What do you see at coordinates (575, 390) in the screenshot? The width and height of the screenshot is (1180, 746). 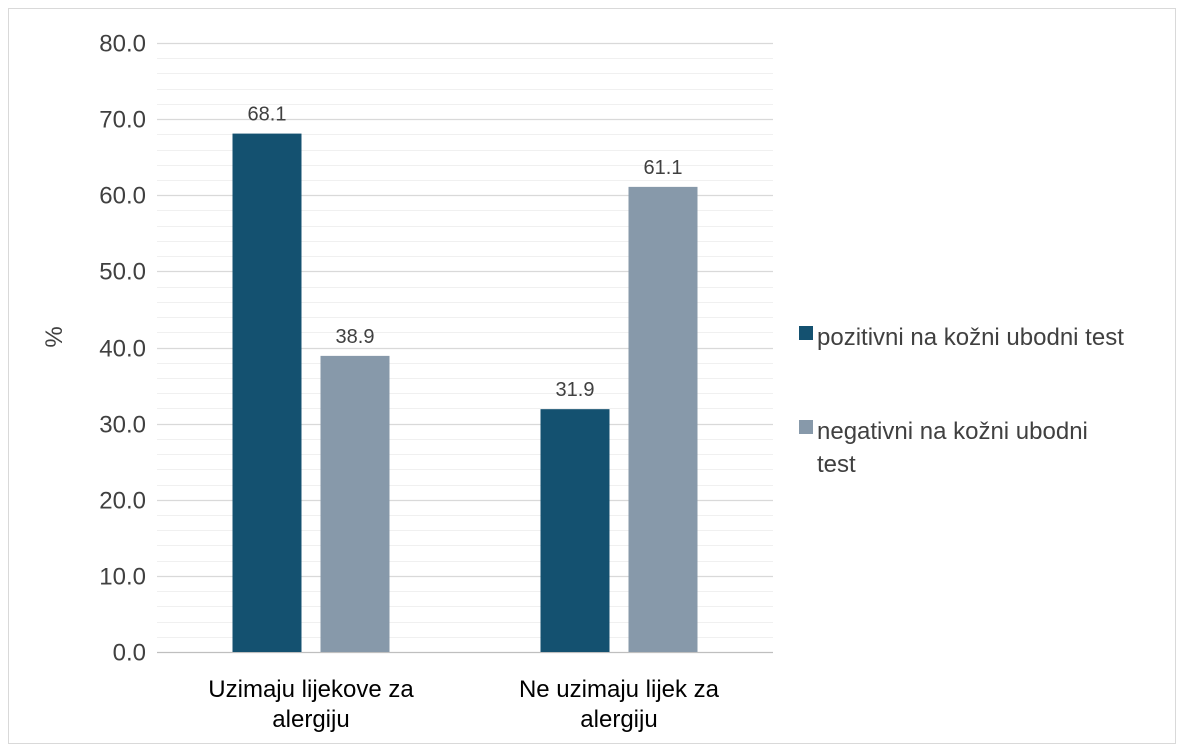 I see `data-label: 31.9` at bounding box center [575, 390].